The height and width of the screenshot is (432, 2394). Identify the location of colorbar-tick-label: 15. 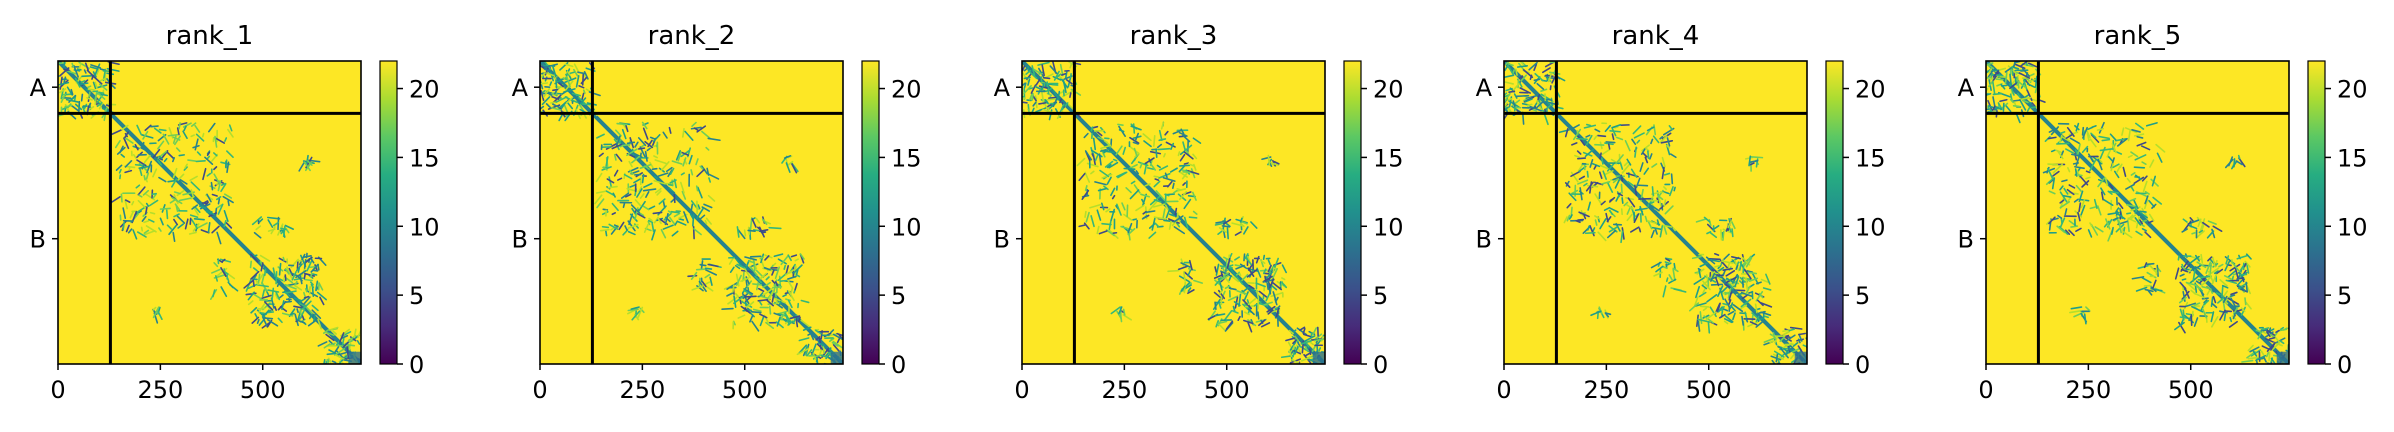
(1388, 158).